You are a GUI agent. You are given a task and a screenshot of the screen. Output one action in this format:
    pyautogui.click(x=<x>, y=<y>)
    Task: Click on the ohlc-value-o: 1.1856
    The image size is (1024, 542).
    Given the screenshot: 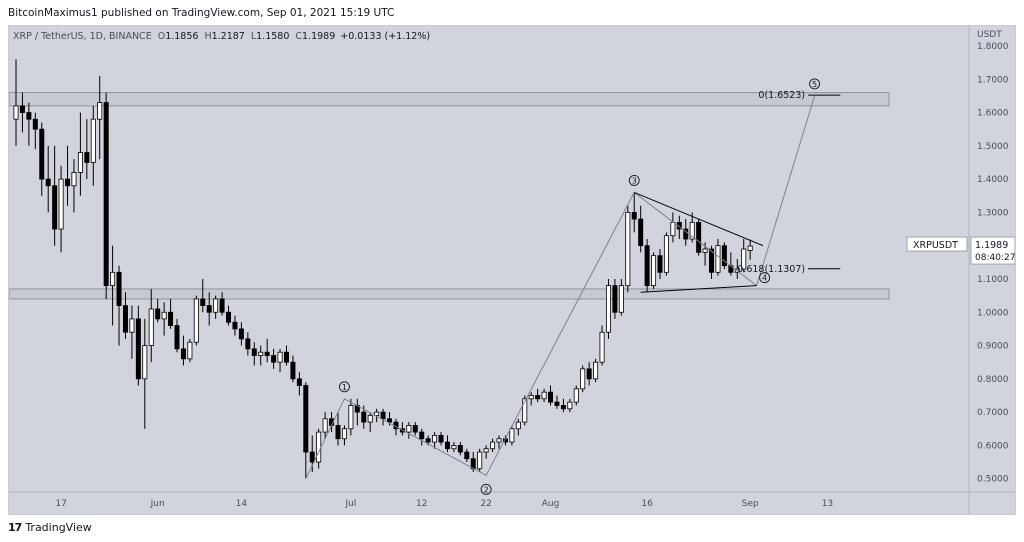 What is the action you would take?
    pyautogui.click(x=182, y=36)
    